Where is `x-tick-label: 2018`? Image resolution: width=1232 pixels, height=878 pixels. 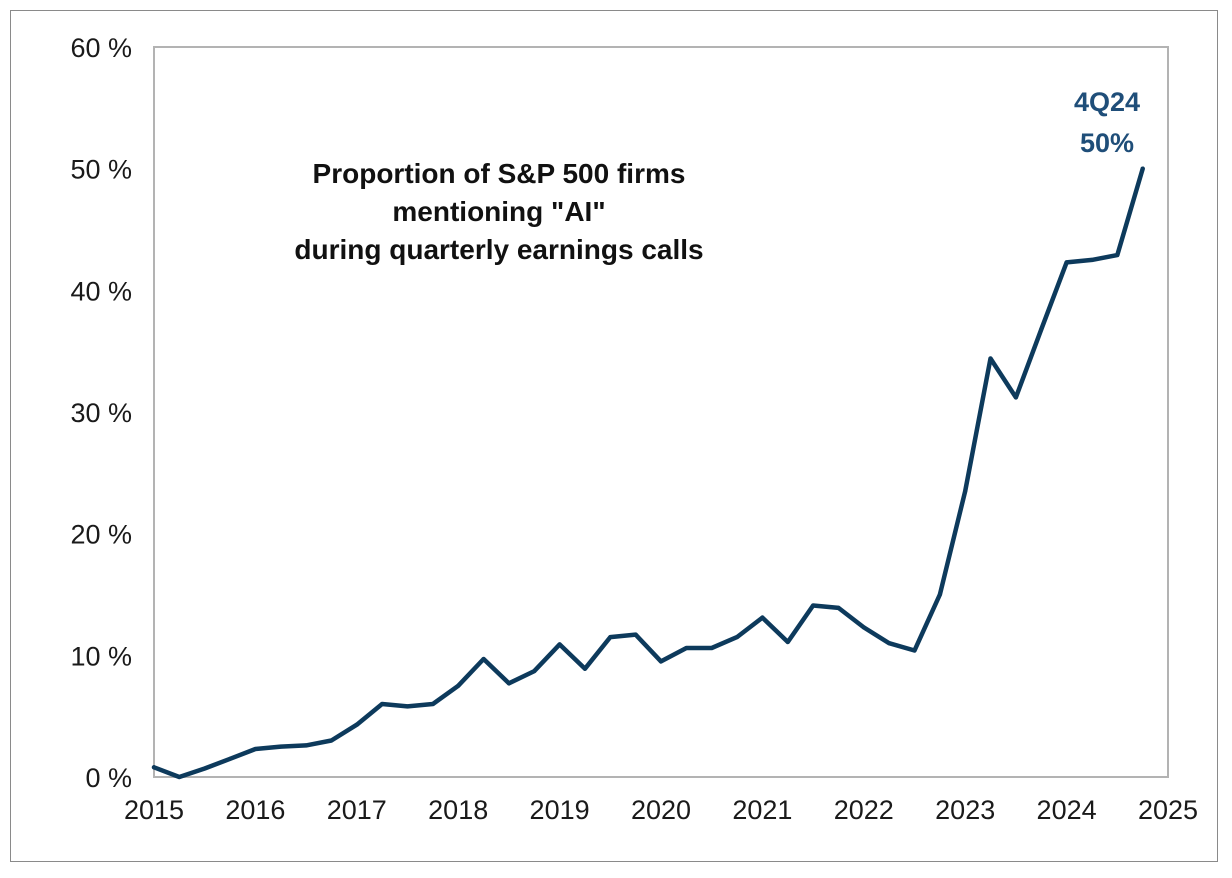
x-tick-label: 2018 is located at coordinates (458, 810).